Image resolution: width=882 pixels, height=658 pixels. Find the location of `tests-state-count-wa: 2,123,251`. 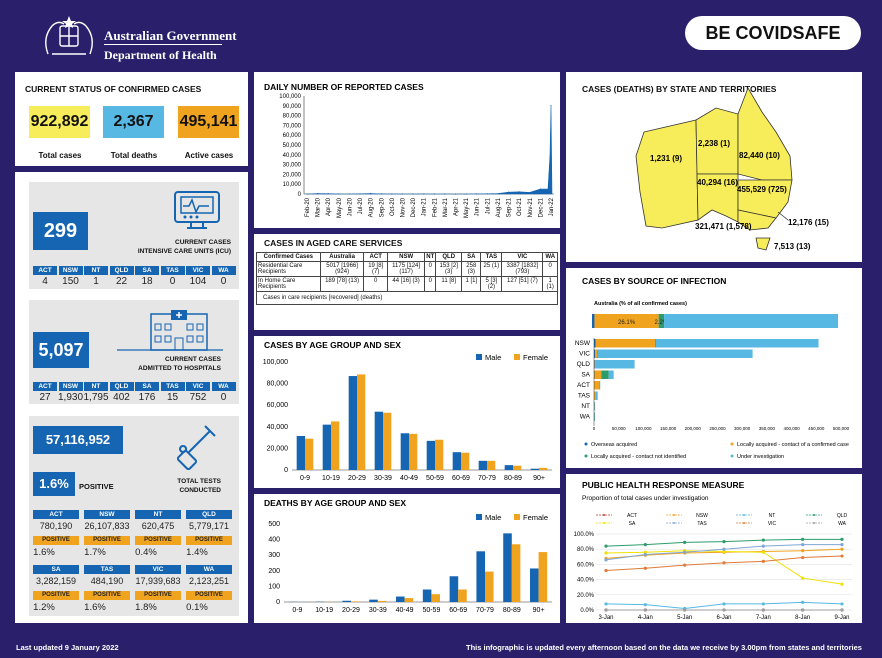

tests-state-count-wa: 2,123,251 is located at coordinates (209, 581).